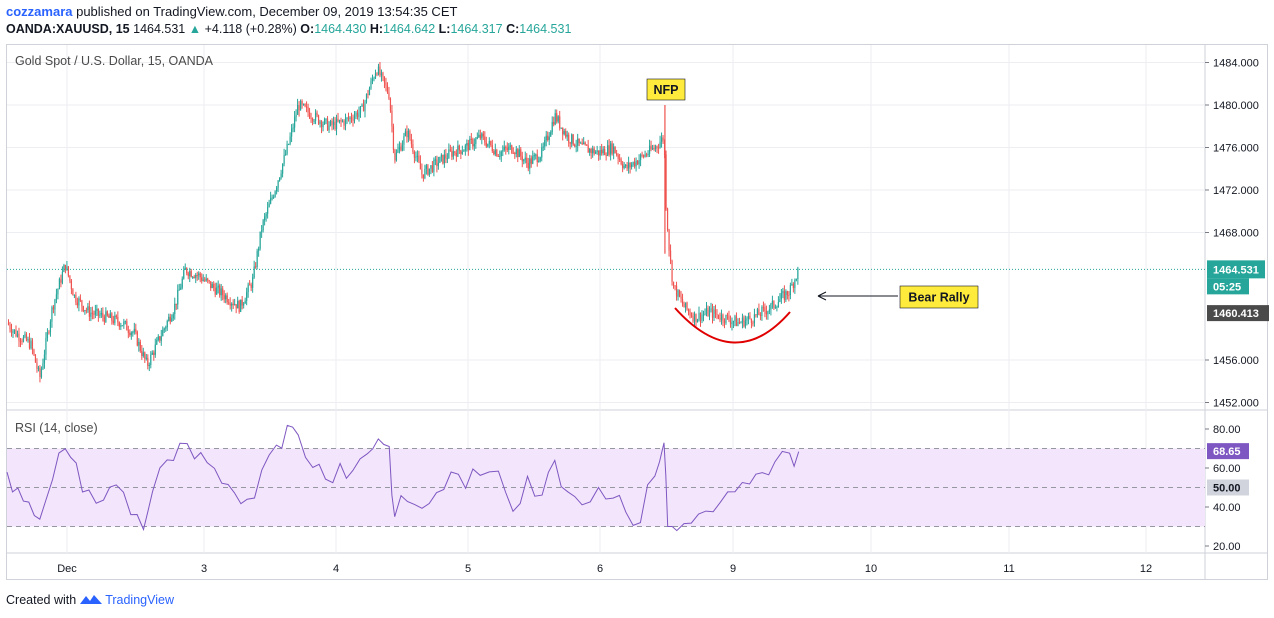 Image resolution: width=1274 pixels, height=618 pixels. What do you see at coordinates (204, 569) in the screenshot?
I see `time-tick-label: 3` at bounding box center [204, 569].